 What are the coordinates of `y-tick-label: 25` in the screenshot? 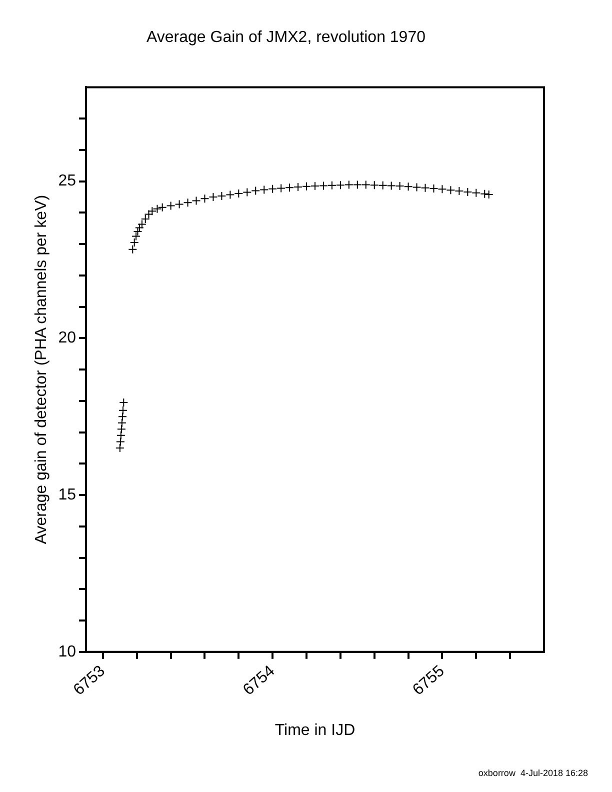 It's located at (67, 181).